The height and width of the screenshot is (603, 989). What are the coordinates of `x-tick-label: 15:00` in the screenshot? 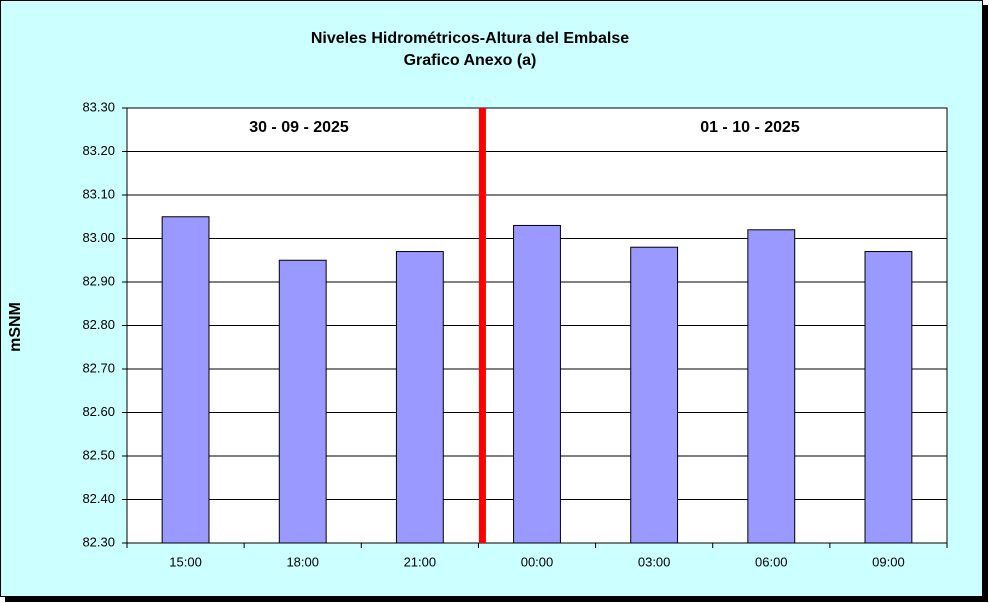 It's located at (185, 561).